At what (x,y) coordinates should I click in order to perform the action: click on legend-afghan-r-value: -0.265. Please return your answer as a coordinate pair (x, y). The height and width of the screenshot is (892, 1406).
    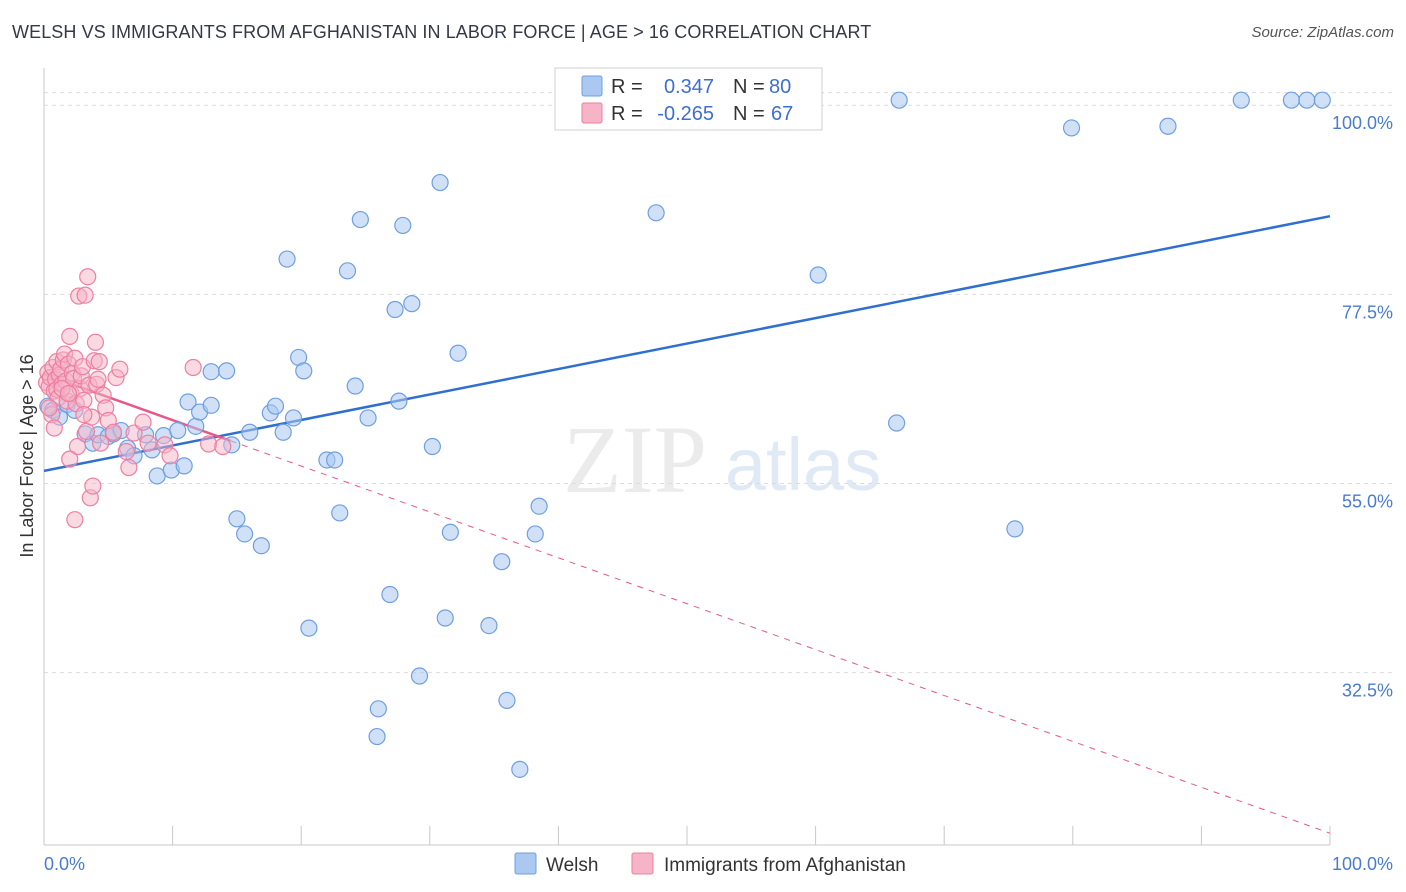
    Looking at the image, I should click on (685, 114).